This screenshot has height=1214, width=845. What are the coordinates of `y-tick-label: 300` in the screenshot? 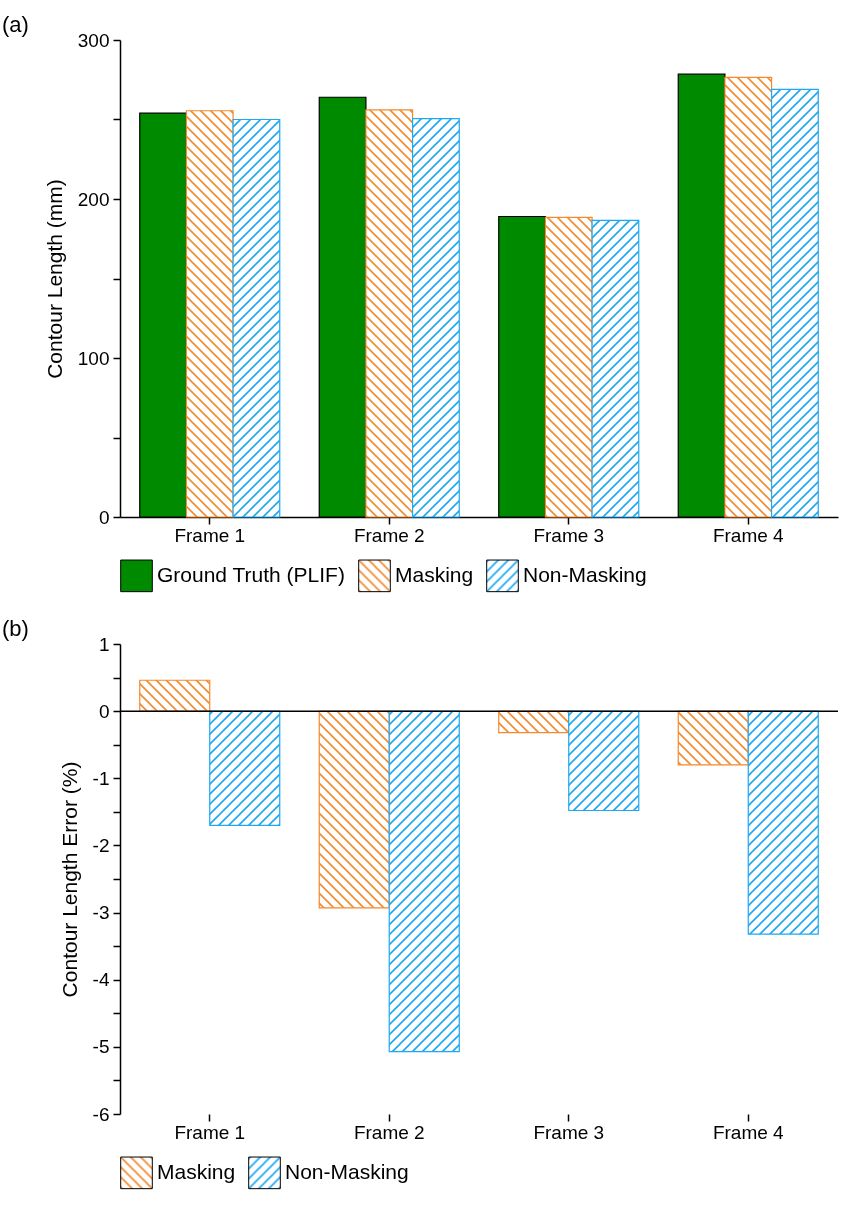 It's located at (93, 40).